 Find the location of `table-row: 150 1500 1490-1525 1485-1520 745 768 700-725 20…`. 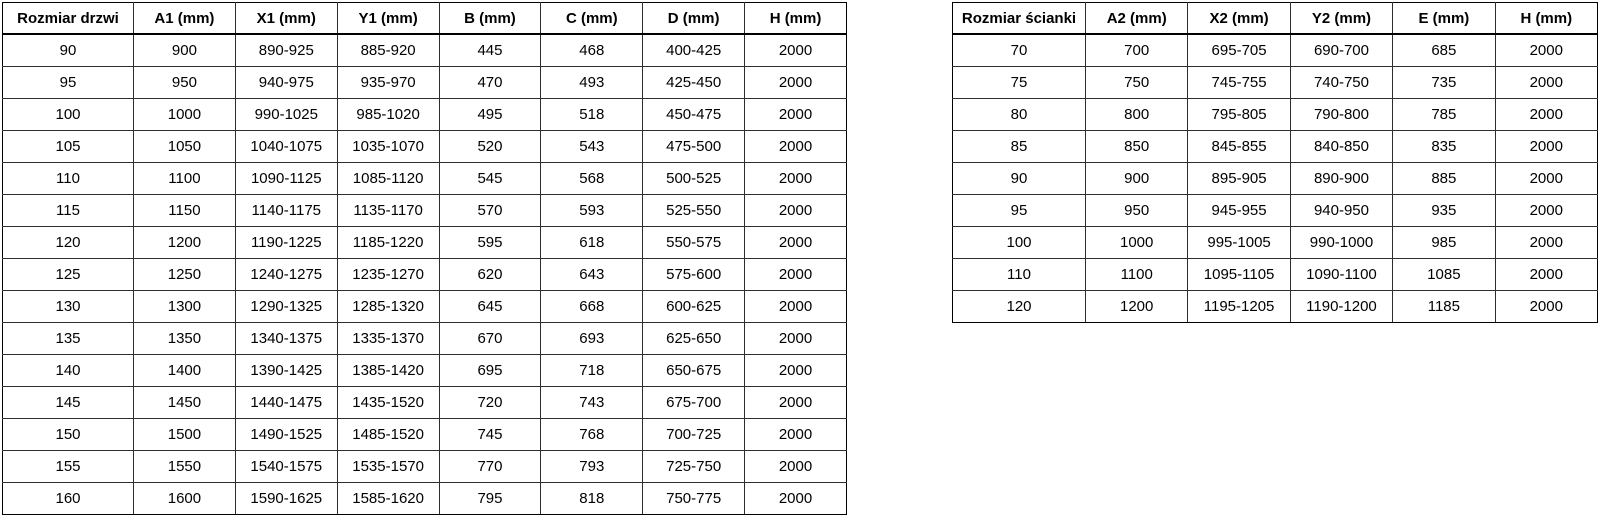

table-row: 150 1500 1490-1525 1485-1520 745 768 700-725 20… is located at coordinates (424, 434).